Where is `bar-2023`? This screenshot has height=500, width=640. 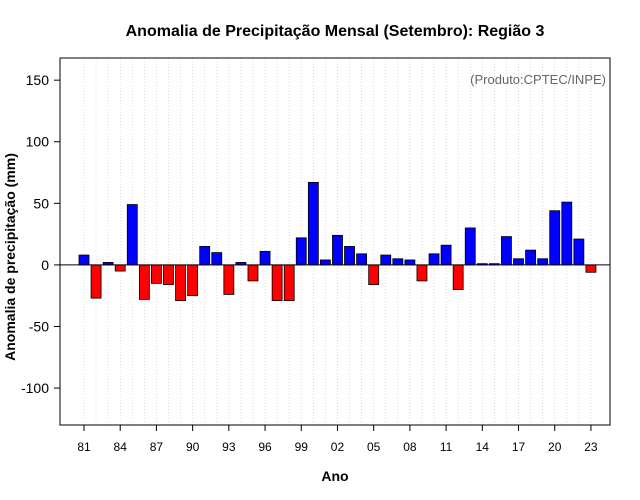 bar-2023 is located at coordinates (591, 268).